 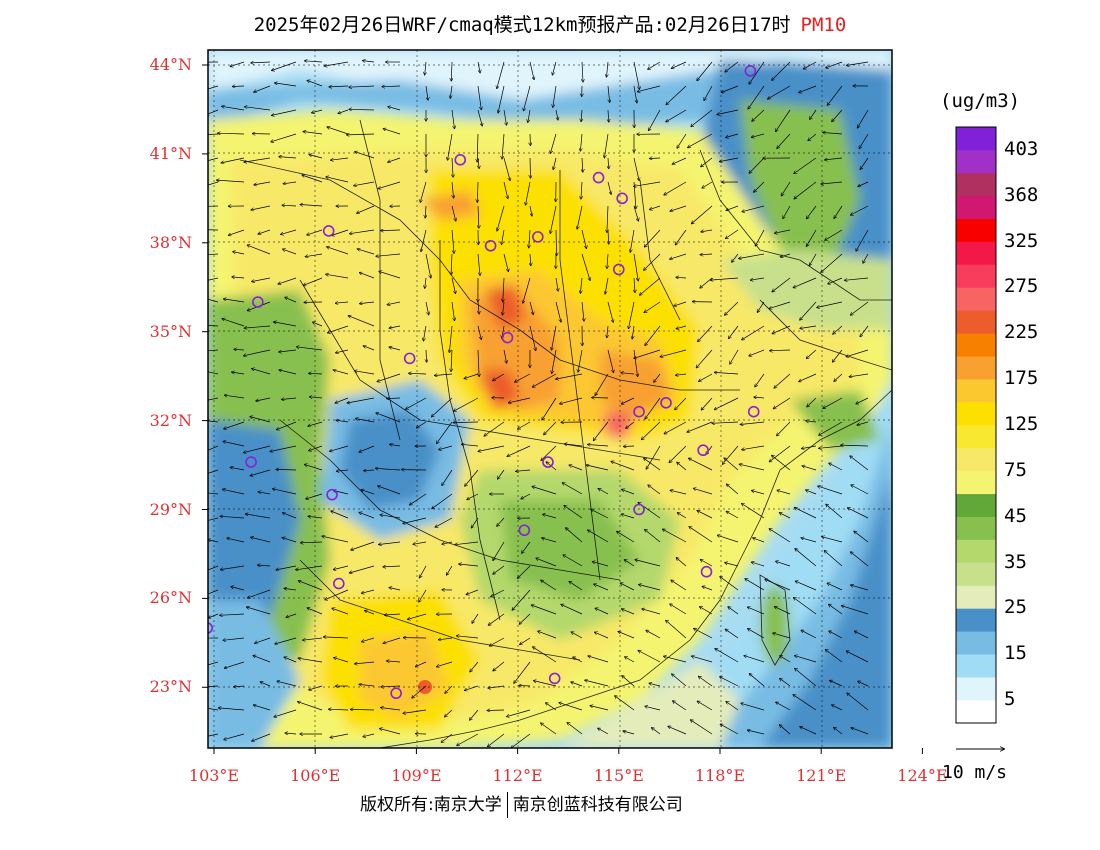 What do you see at coordinates (980, 101) in the screenshot?
I see `colorbar-unit: (ug/m3)` at bounding box center [980, 101].